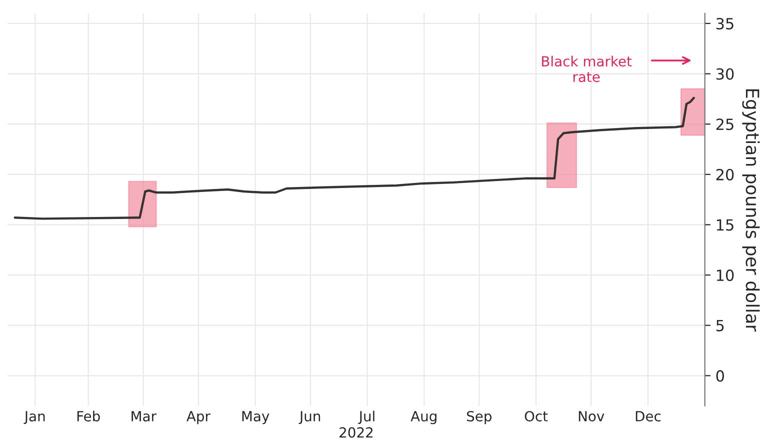 The image size is (762, 446). I want to click on annotation: Black market rate, so click(587, 69).